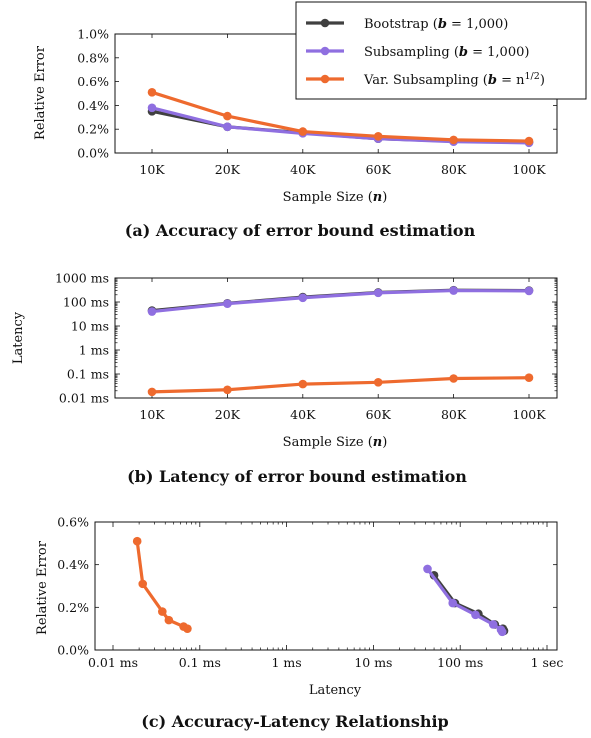  Describe the element at coordinates (228, 414) in the screenshot. I see `chart-b-xtick-label: 20K` at that location.